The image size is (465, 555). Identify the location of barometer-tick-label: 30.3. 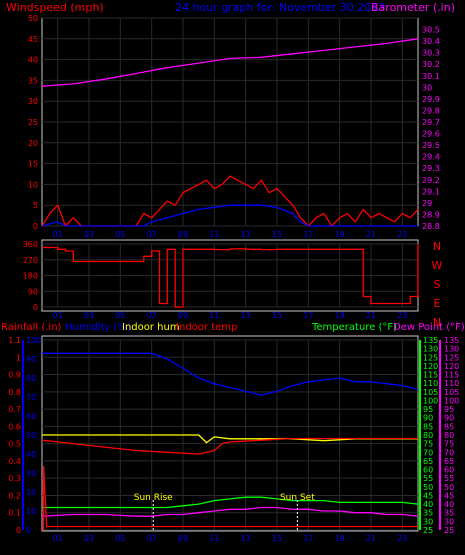
(431, 53).